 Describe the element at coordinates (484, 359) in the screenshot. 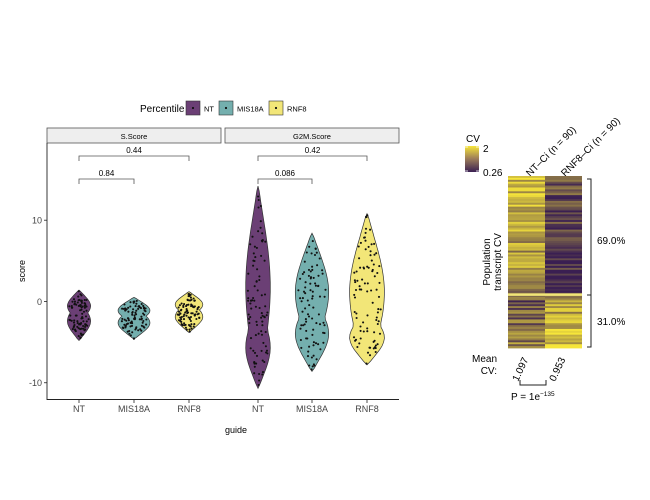

I see `mean-cv-label-line1: Mean` at that location.